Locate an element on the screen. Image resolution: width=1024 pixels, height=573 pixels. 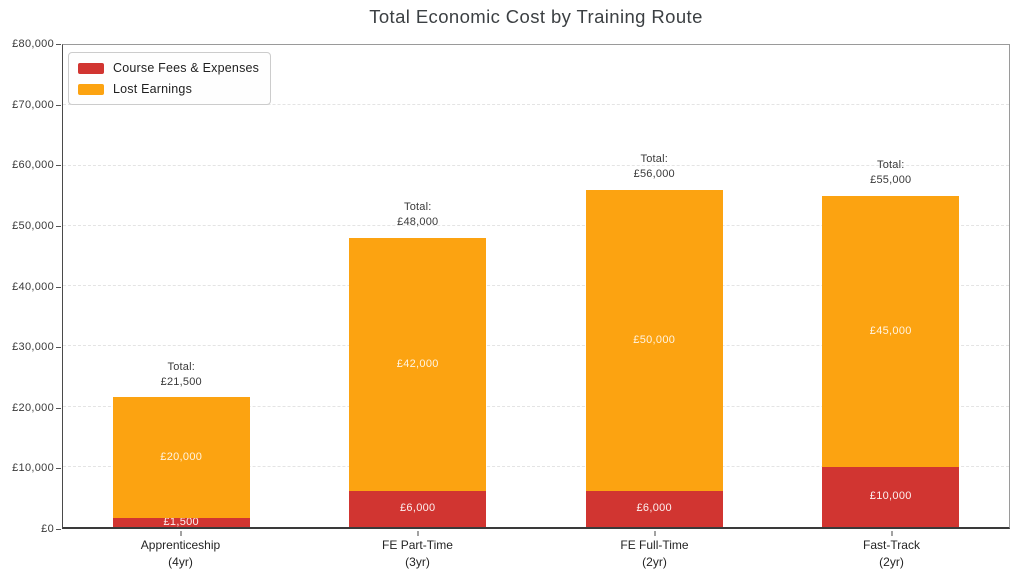
y-tick-label: £50,000 is located at coordinates (33, 225).